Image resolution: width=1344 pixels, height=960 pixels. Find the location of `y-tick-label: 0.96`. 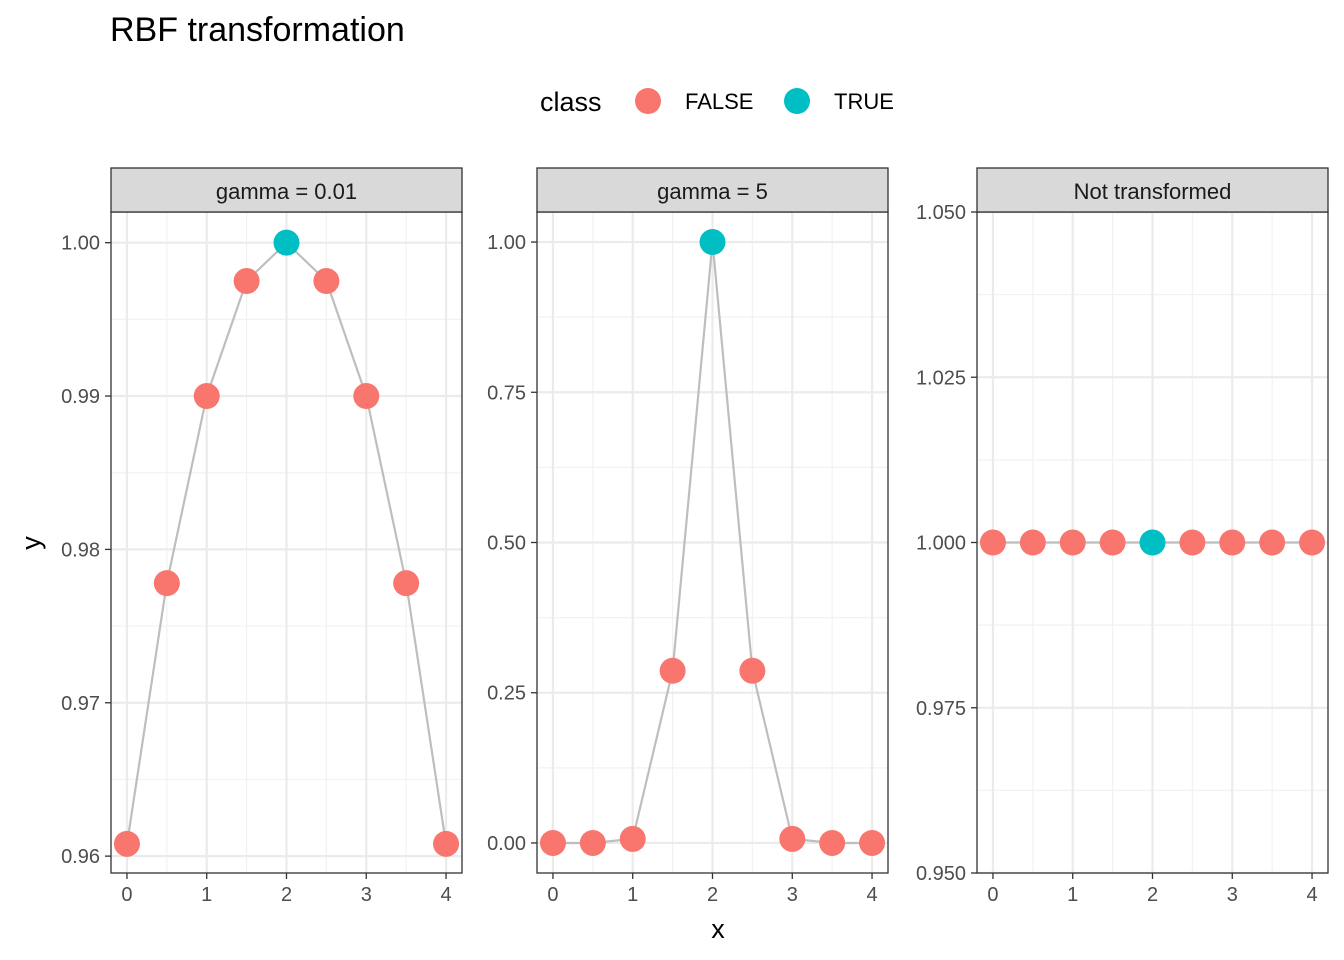

y-tick-label: 0.96 is located at coordinates (80, 857).